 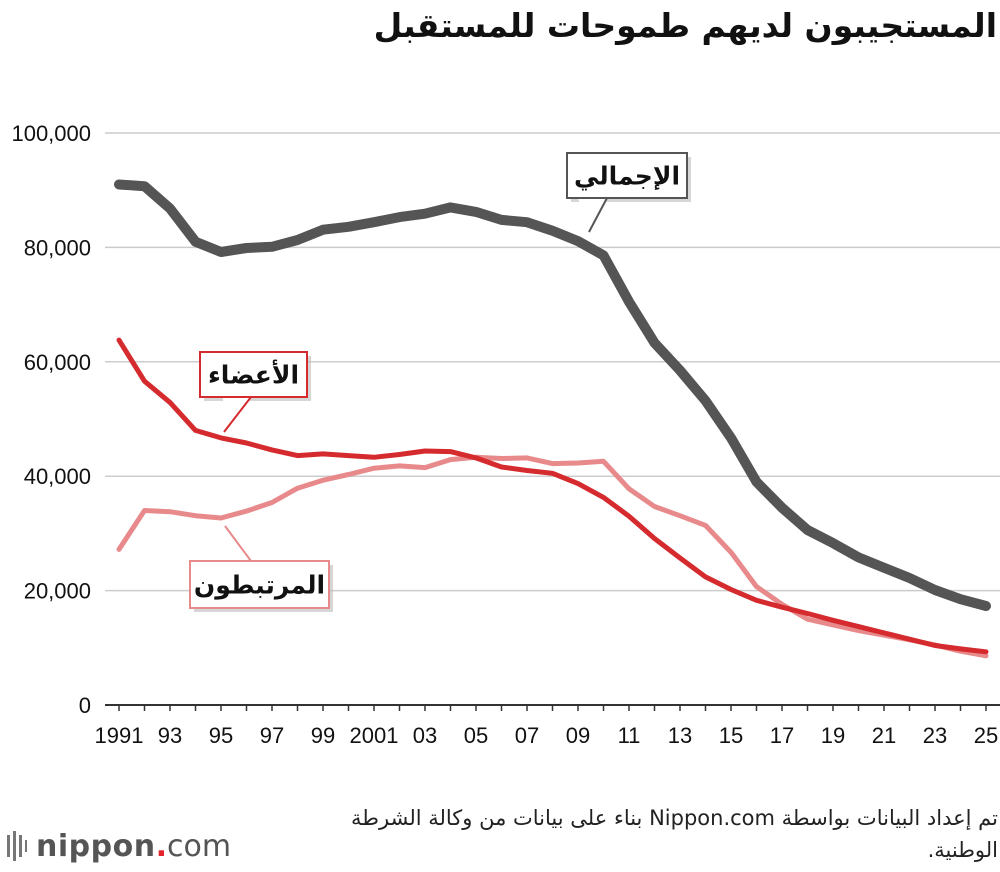 I want to click on x-tick-label: 13, so click(x=680, y=735).